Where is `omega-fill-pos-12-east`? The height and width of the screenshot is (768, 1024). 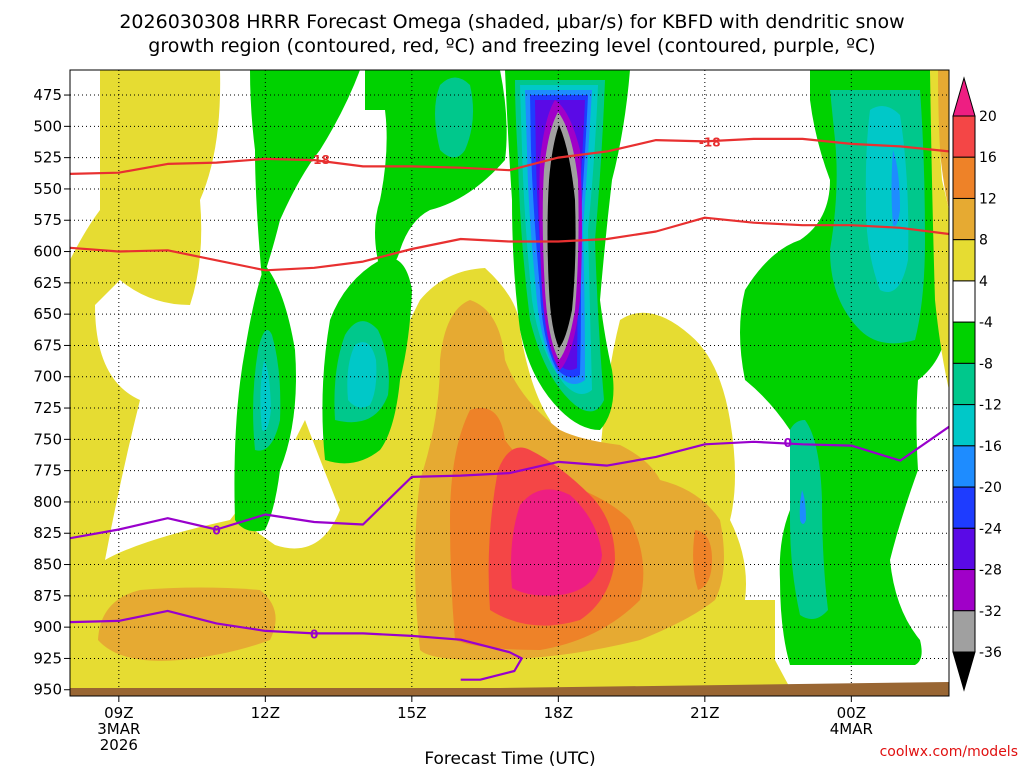
omega-fill-pos-12-east is located at coordinates (702, 560).